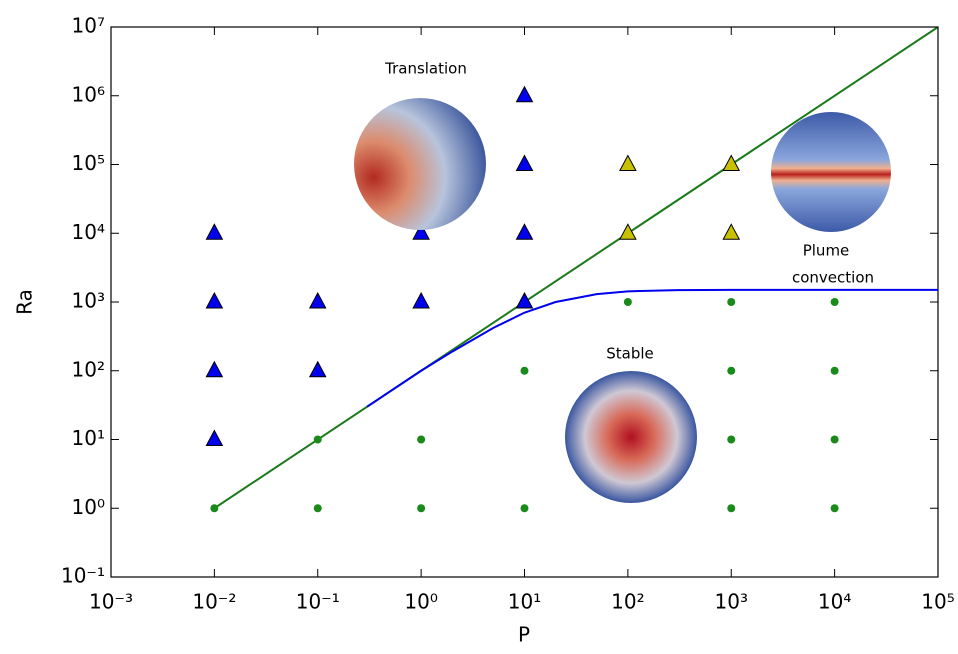 The image size is (958, 654). I want to click on plume-sphere, so click(831, 172).